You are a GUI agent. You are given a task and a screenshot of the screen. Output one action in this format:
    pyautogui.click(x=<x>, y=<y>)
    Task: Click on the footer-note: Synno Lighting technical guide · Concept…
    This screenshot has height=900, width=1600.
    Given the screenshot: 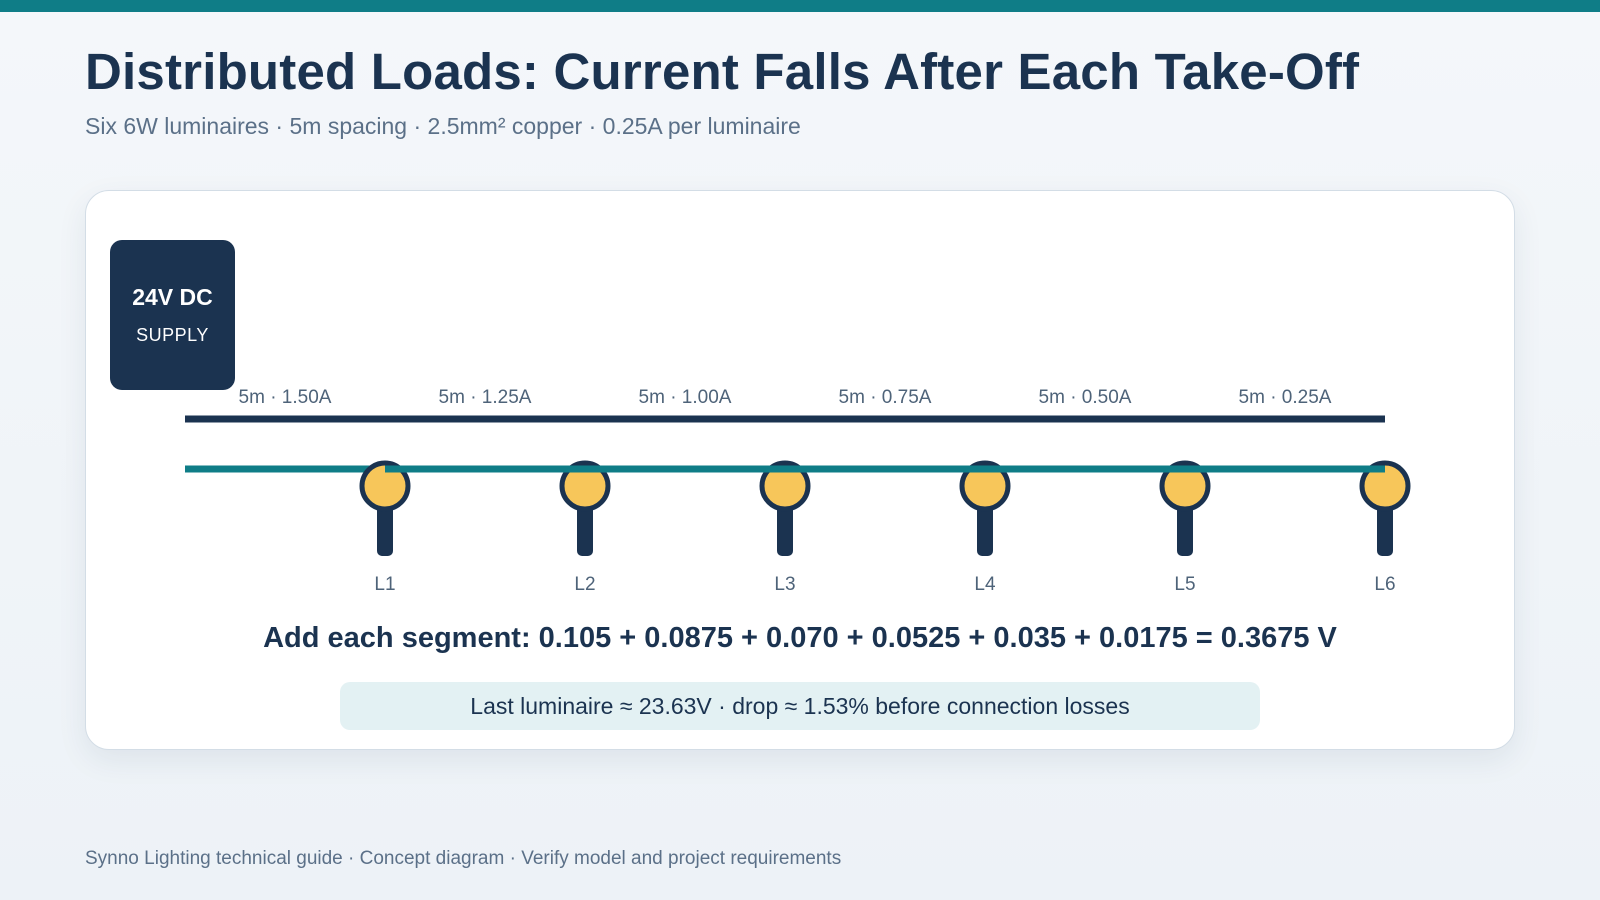 What is the action you would take?
    pyautogui.click(x=463, y=858)
    